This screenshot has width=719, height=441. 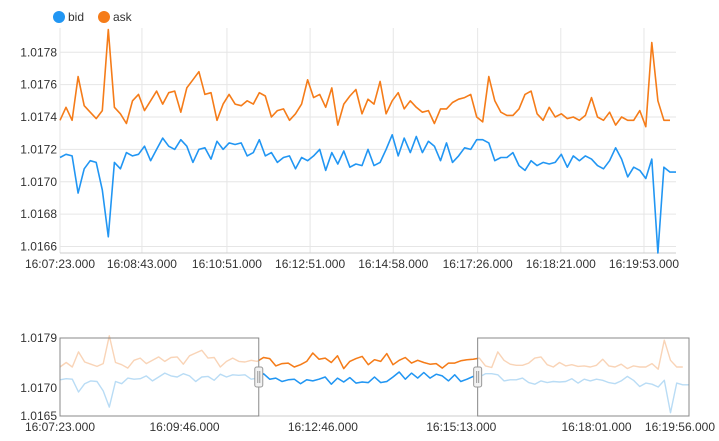 I want to click on y-tick-label: 1.0170, so click(x=38, y=182).